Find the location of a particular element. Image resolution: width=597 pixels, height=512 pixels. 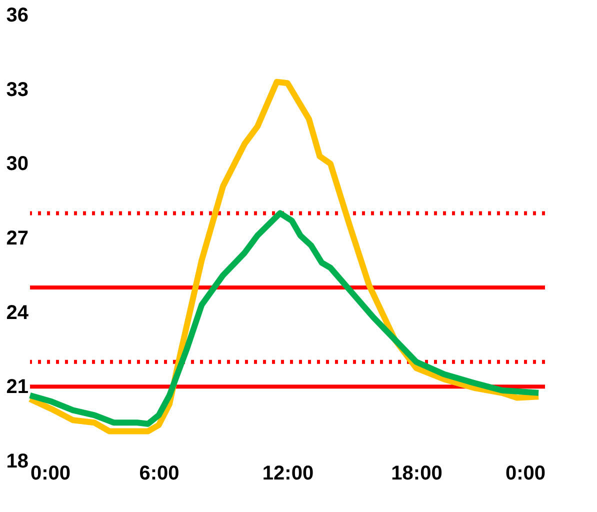

x-tick-label: 6:00 is located at coordinates (159, 473).